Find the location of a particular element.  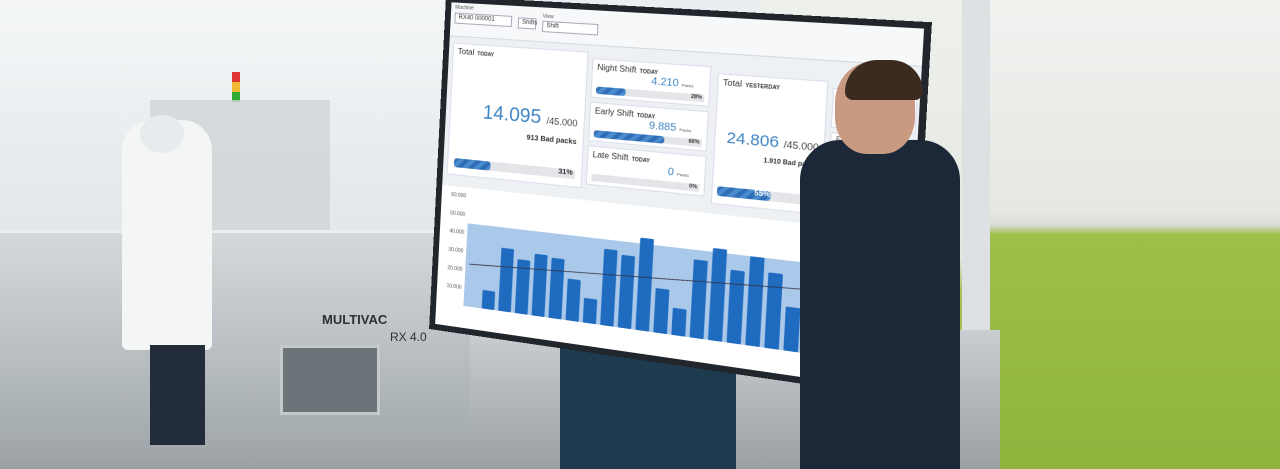

man-in-blazer is located at coordinates (880, 304).